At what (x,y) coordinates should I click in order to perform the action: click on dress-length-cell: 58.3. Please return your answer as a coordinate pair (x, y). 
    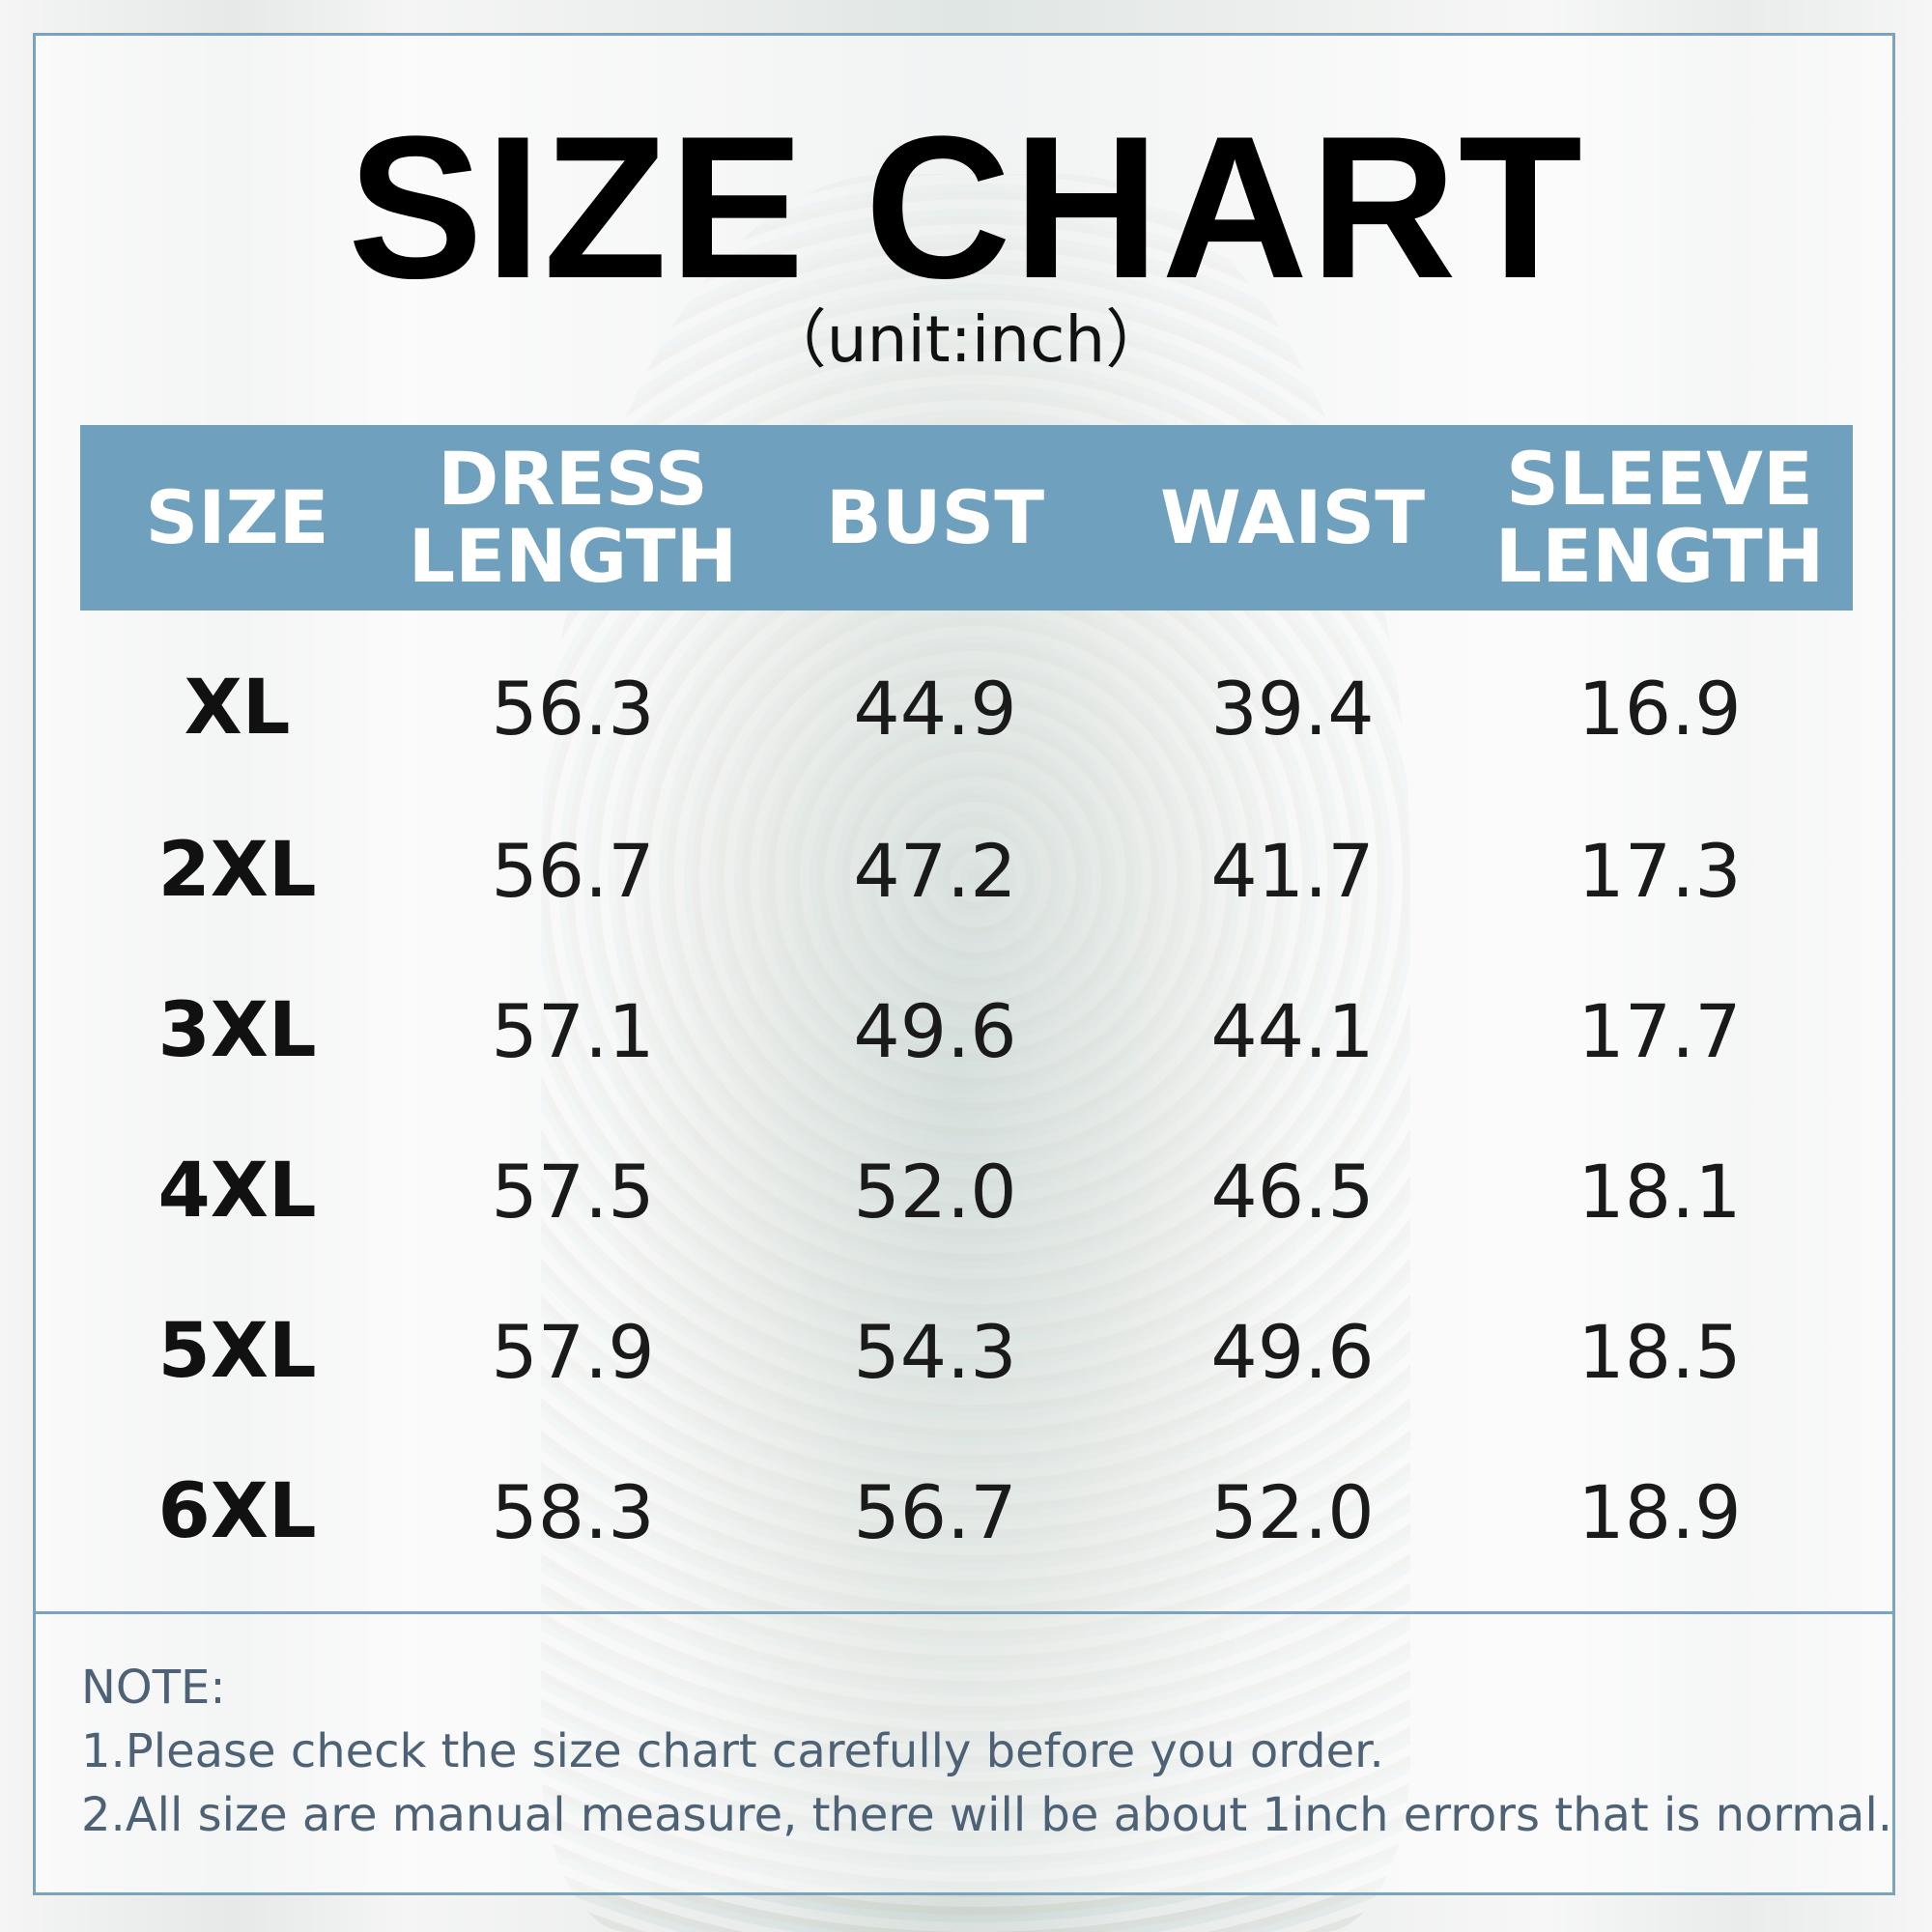
    Looking at the image, I should click on (573, 1511).